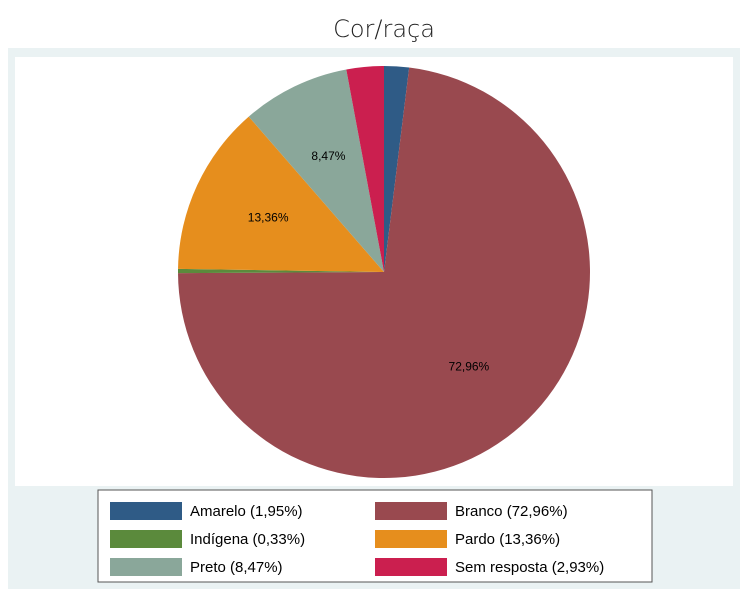  I want to click on legend-label: Indígena (0,33%), so click(247, 539).